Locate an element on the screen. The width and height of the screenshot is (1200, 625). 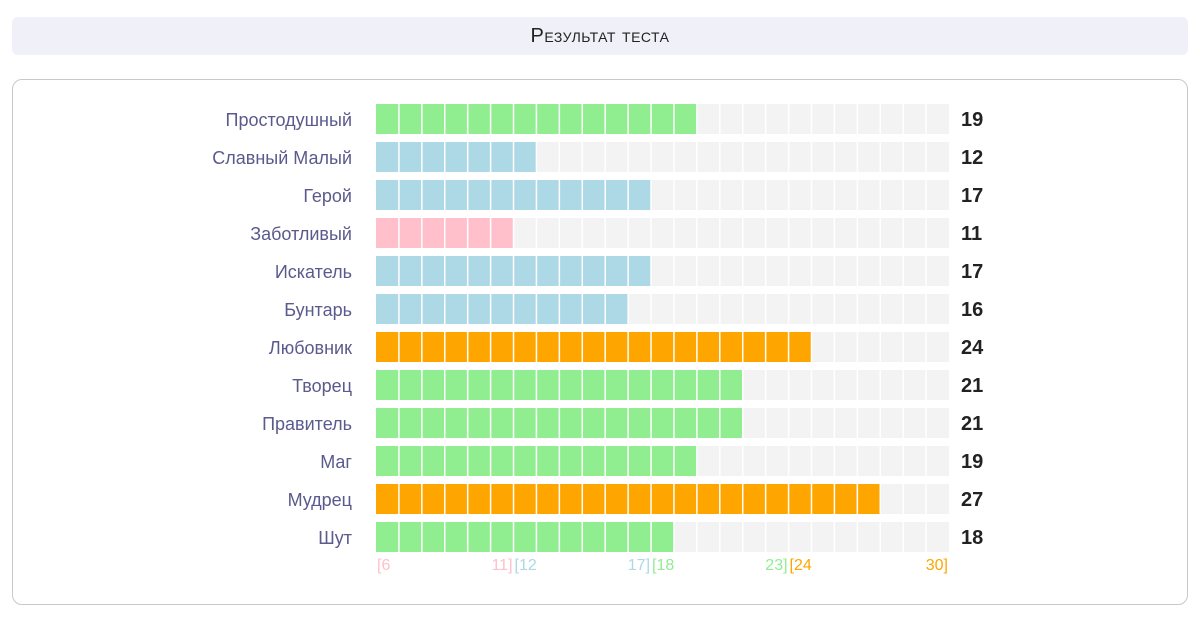
band-end-label: 30] is located at coordinates (937, 565).